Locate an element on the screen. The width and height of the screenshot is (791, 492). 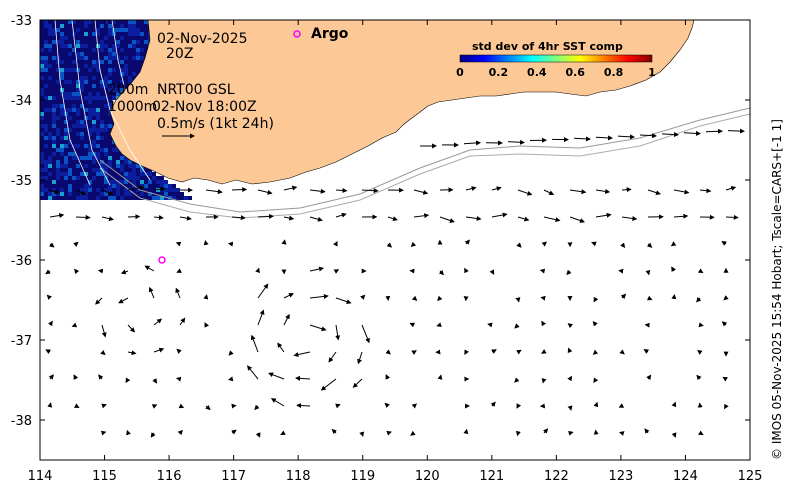
y-tick-label: -36 is located at coordinates (21, 261).